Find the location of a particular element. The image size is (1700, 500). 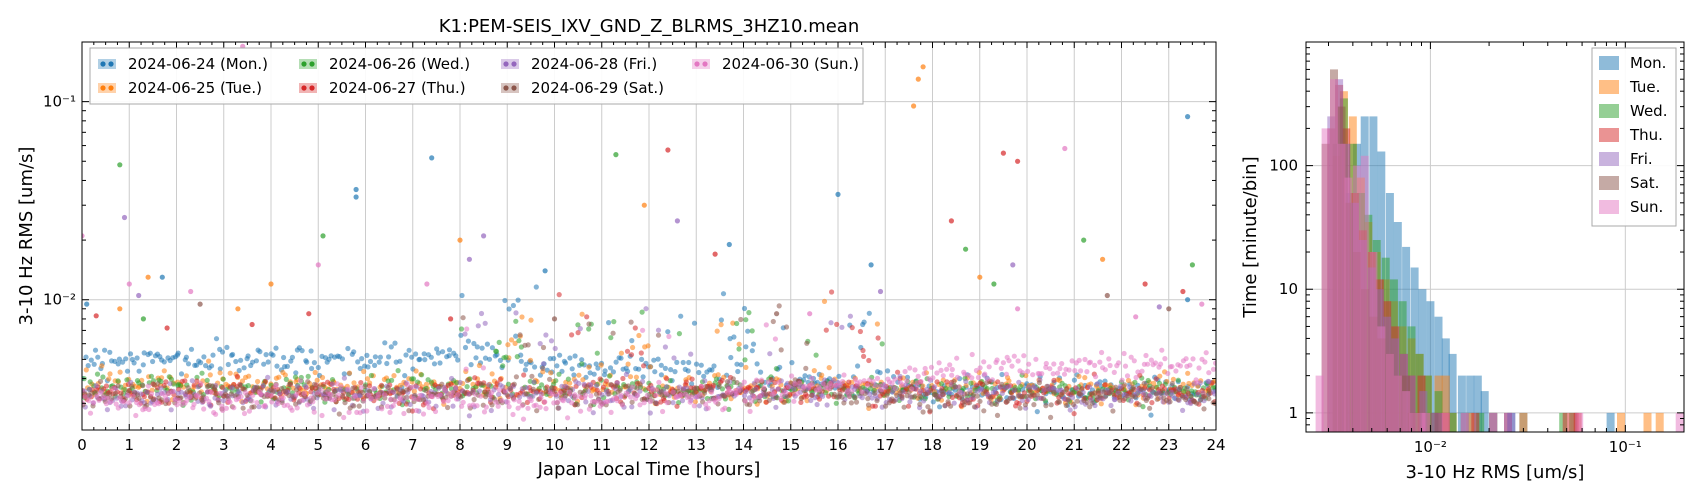

legend-box is located at coordinates (476, 76).